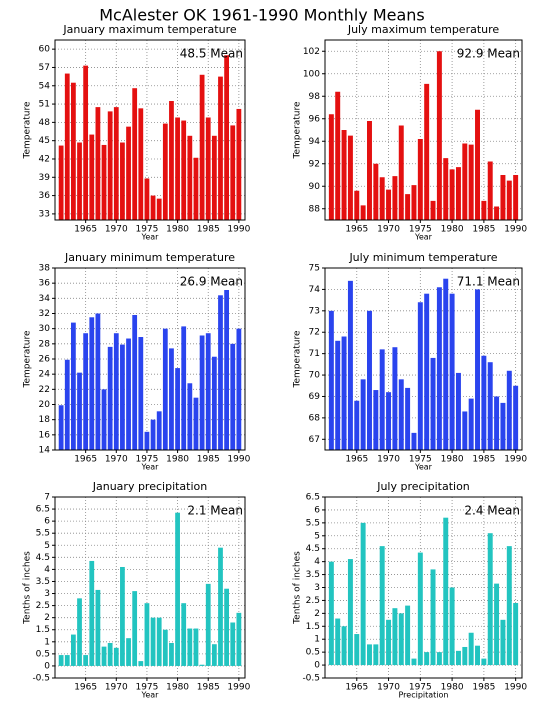  Describe the element at coordinates (420, 688) in the screenshot. I see `x-tick-label: 1975` at that location.